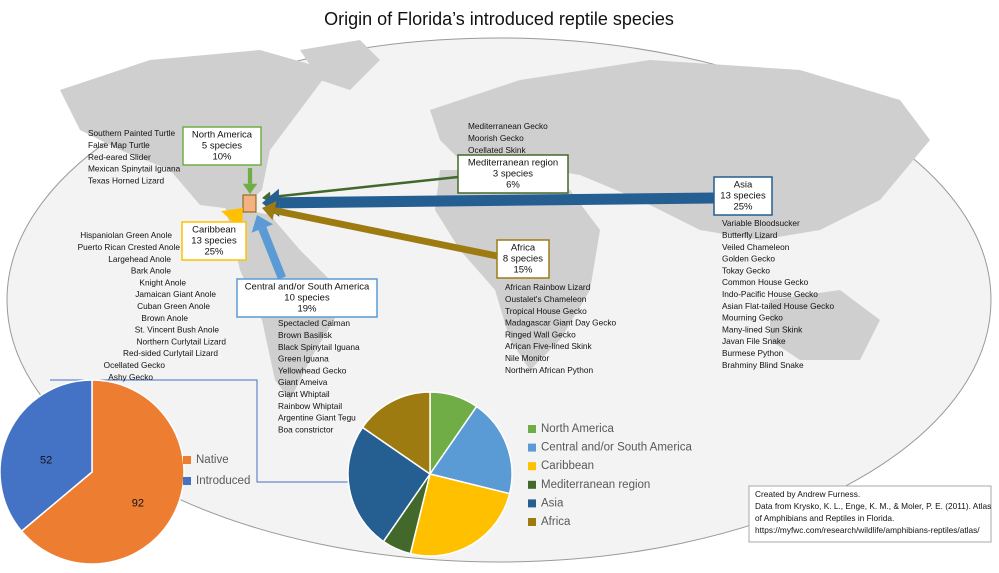 Image resolution: width=999 pixels, height=573 pixels. What do you see at coordinates (134, 169) in the screenshot?
I see `species: Mexican Spinytail Iguana` at bounding box center [134, 169].